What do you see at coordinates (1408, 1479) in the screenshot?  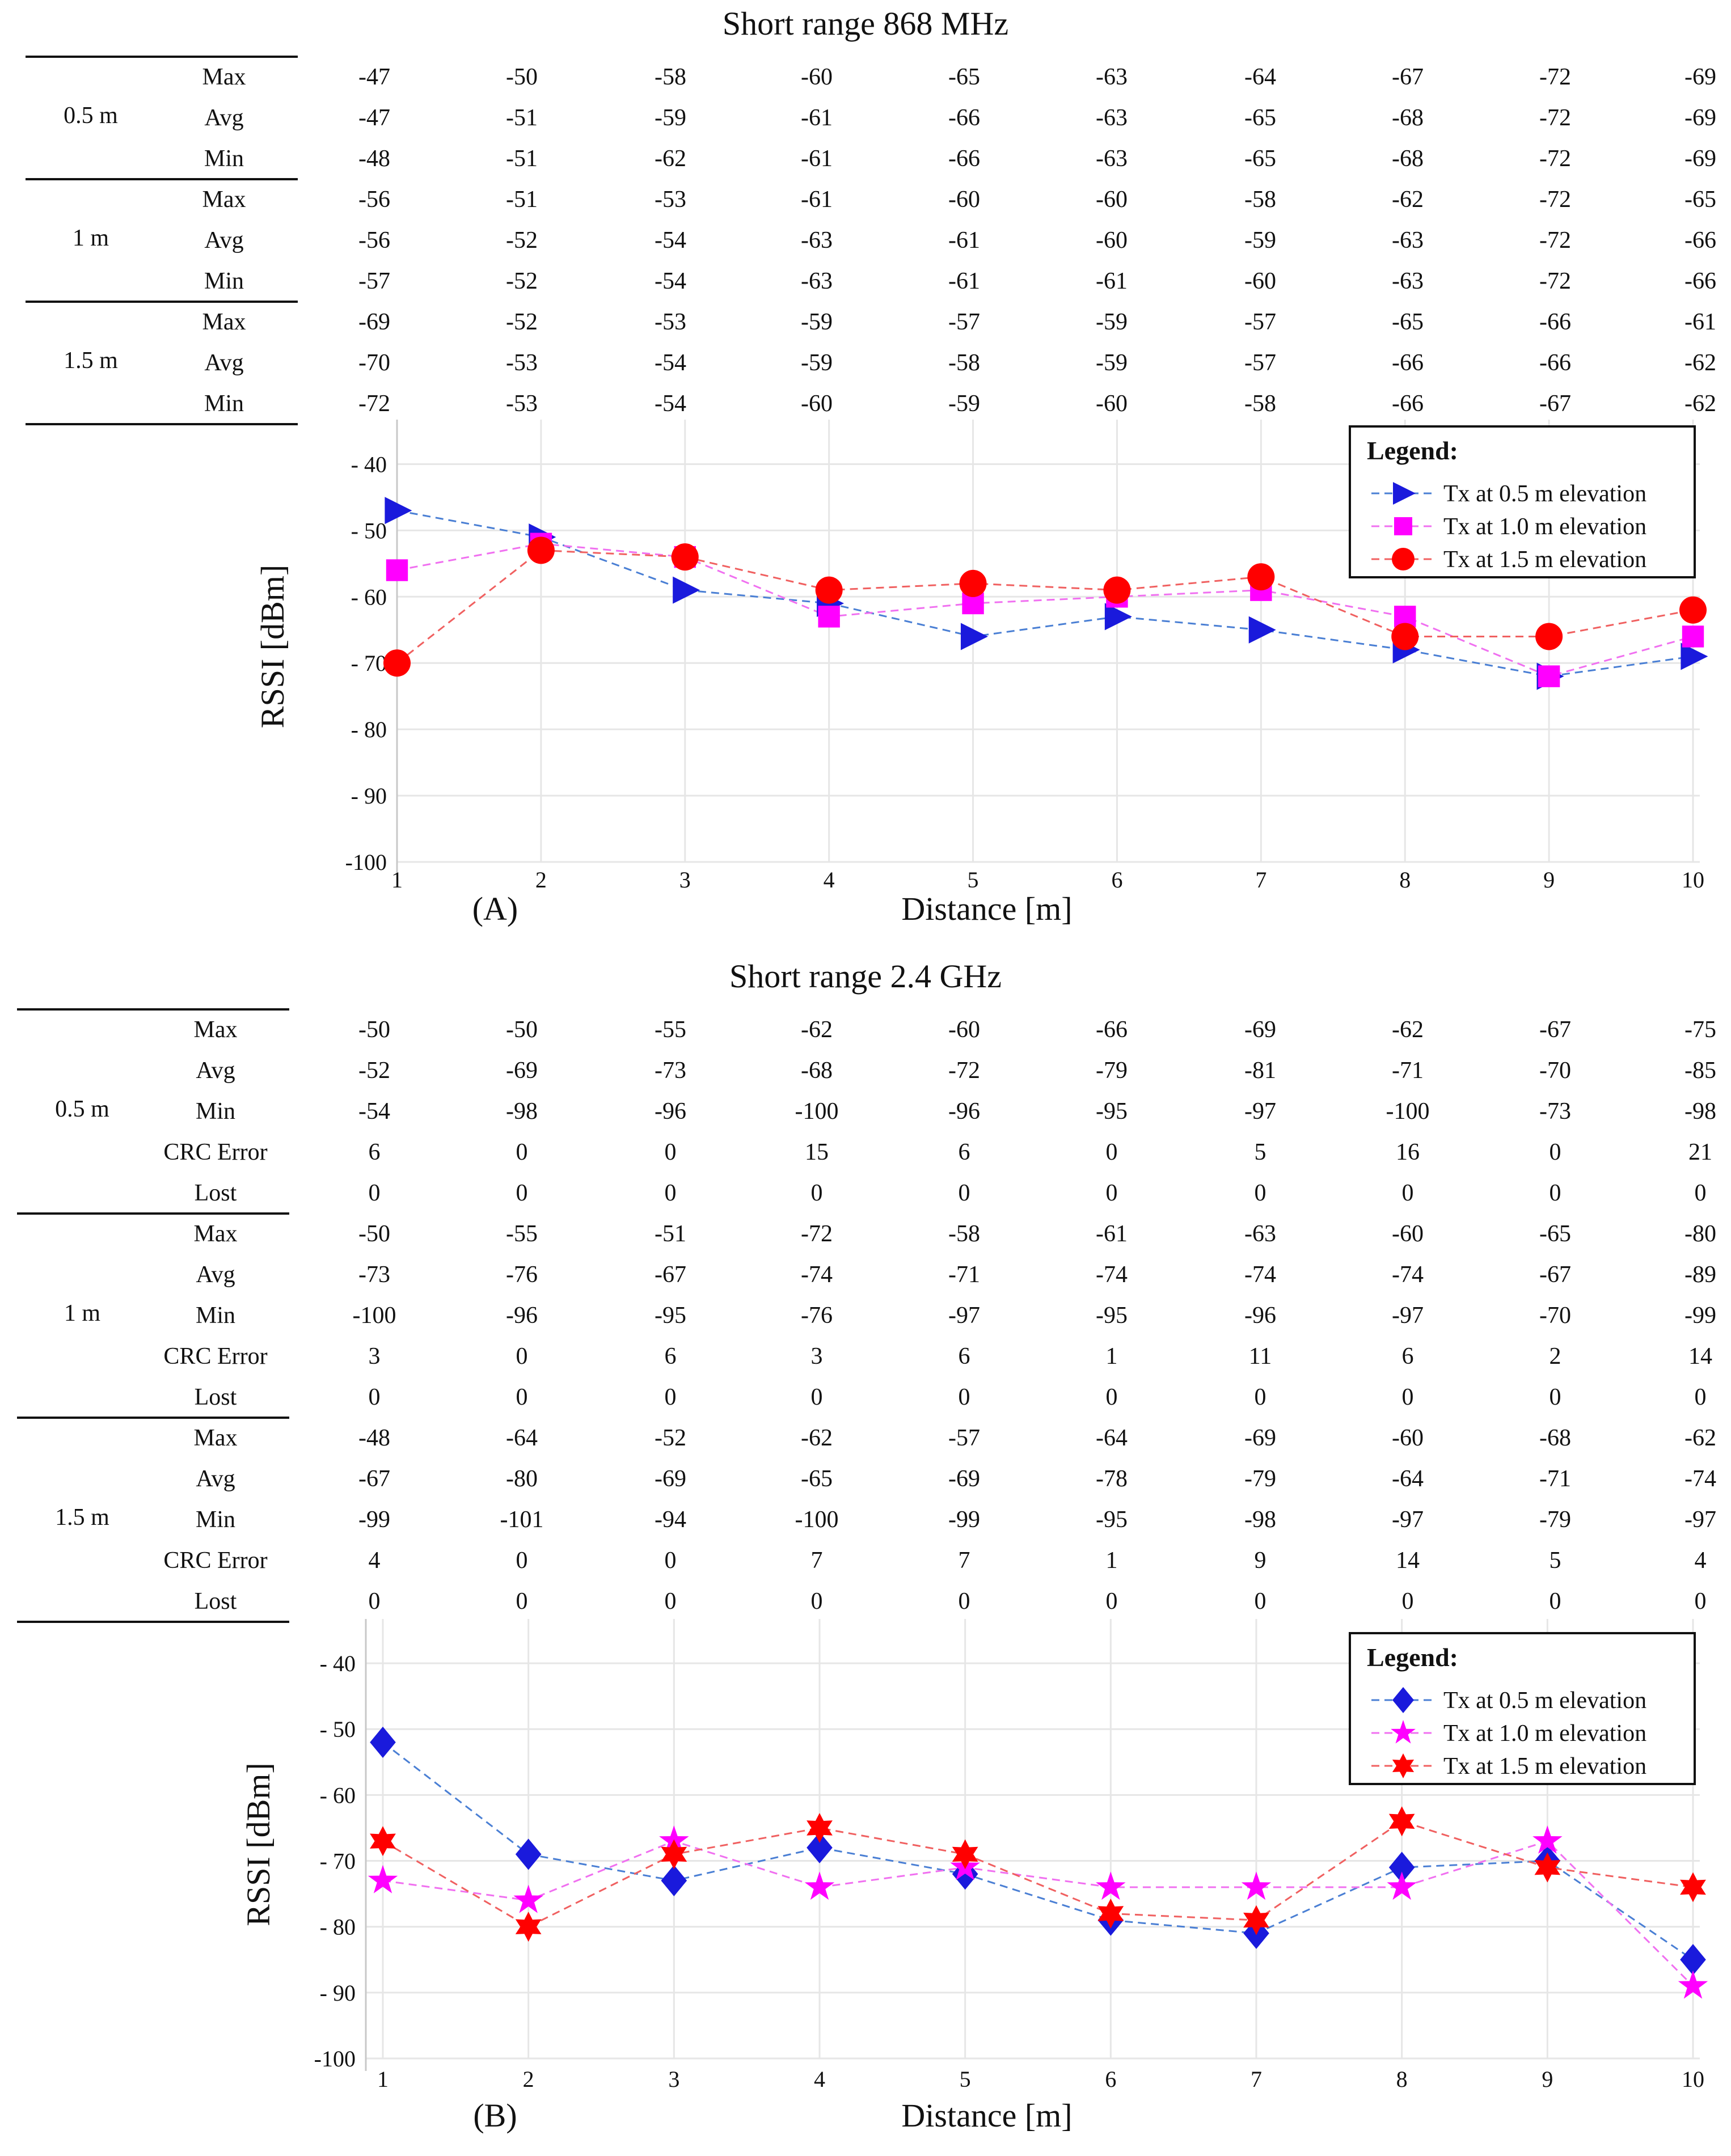 I see `table-cell: -64` at bounding box center [1408, 1479].